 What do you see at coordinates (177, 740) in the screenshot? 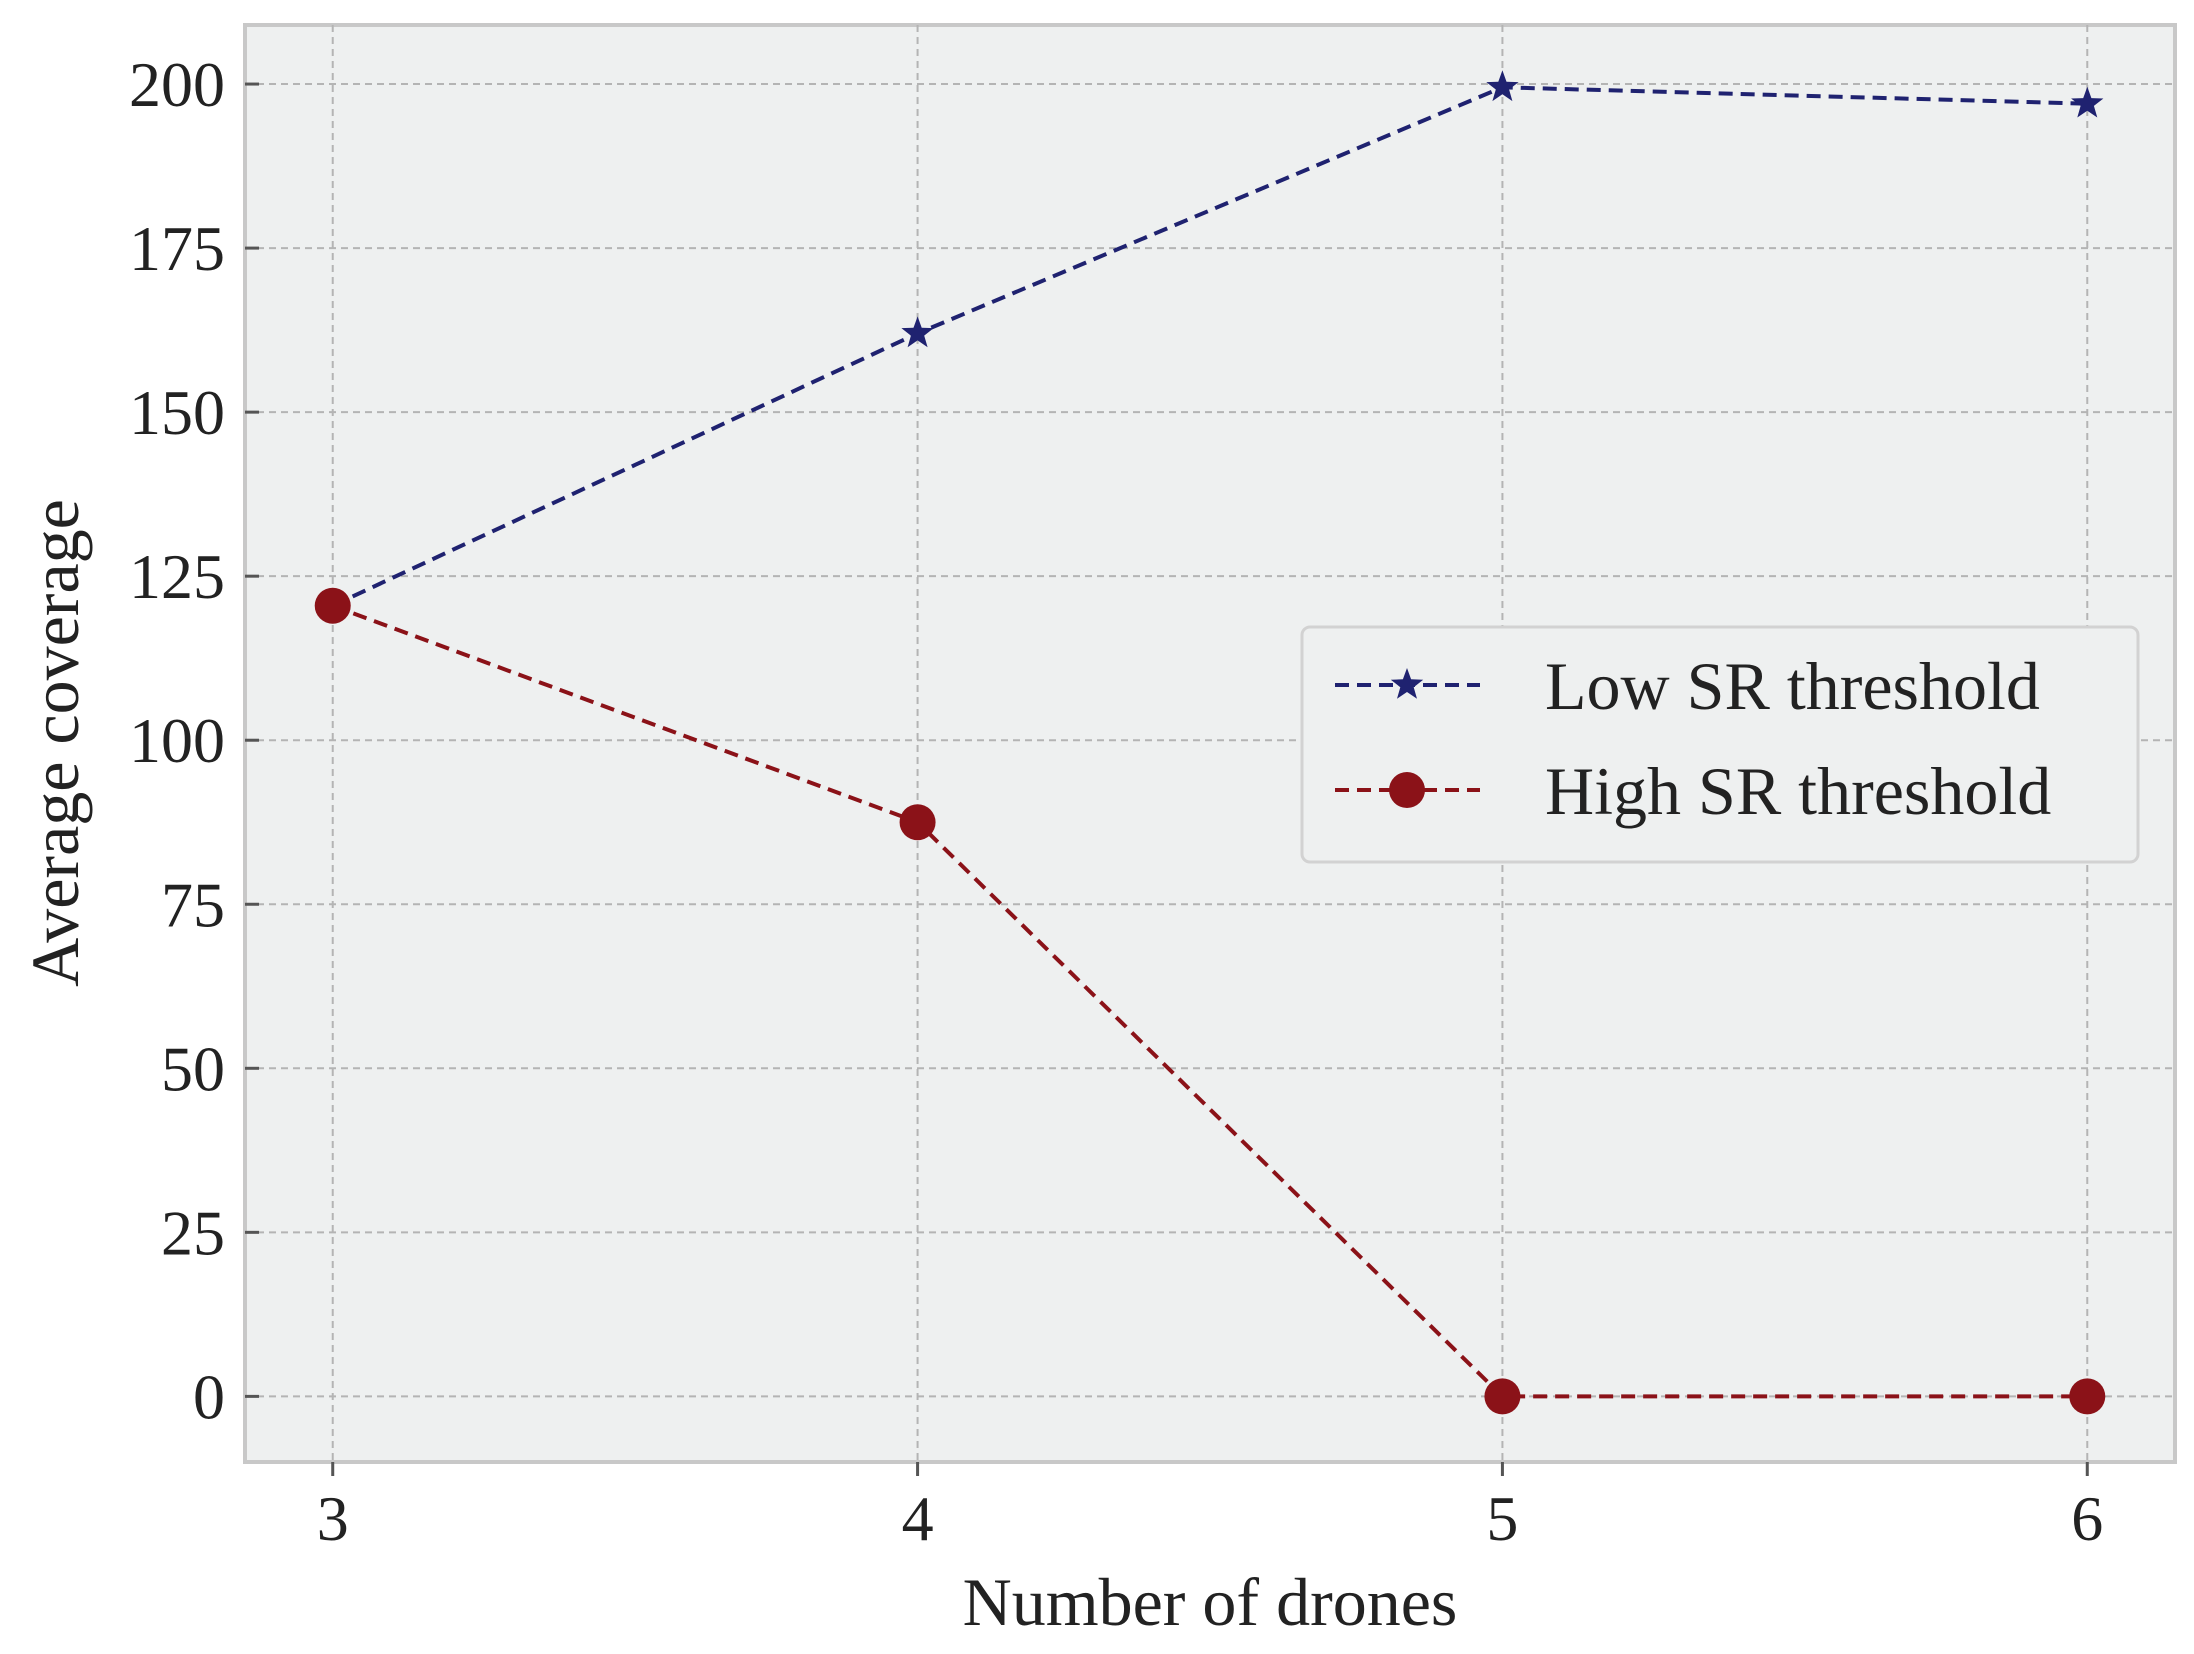
I see `y-tick-label: 100` at bounding box center [177, 740].